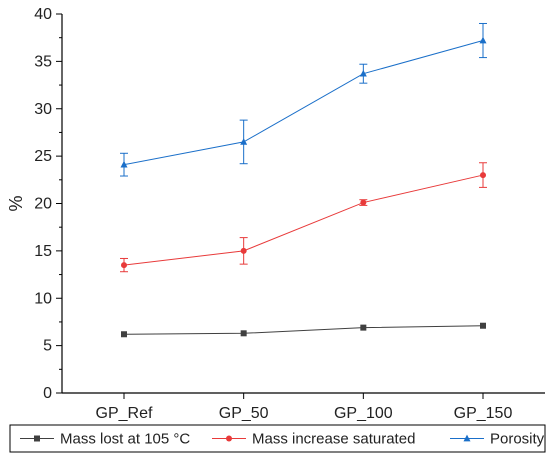 This screenshot has height=456, width=550. I want to click on x-tick-labels: GP_Ref GP_50 GP_100 GP_150, so click(304, 413).